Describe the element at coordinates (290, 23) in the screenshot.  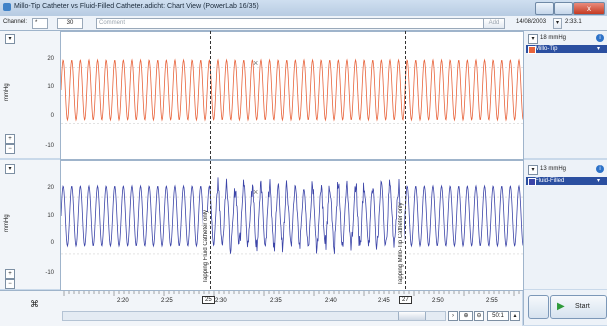
I see `comment-input: Comment` at that location.